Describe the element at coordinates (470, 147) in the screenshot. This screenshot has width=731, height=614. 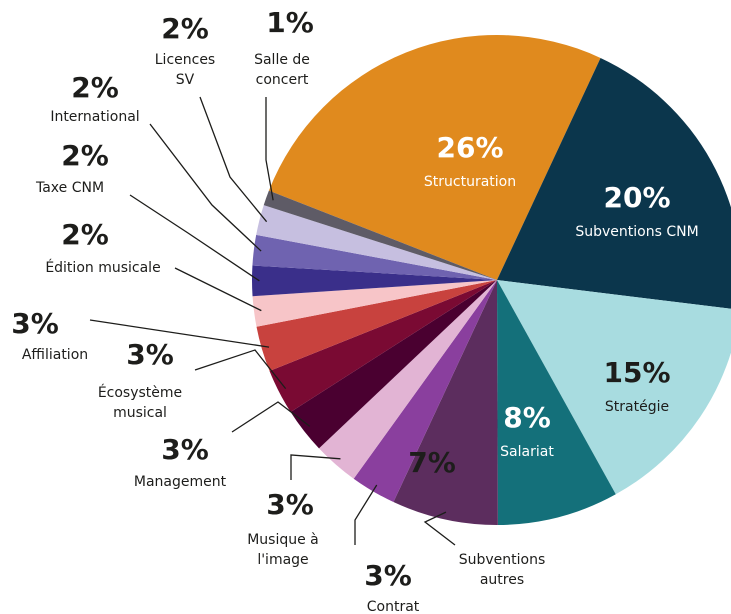
I see `value-label: 26%` at that location.